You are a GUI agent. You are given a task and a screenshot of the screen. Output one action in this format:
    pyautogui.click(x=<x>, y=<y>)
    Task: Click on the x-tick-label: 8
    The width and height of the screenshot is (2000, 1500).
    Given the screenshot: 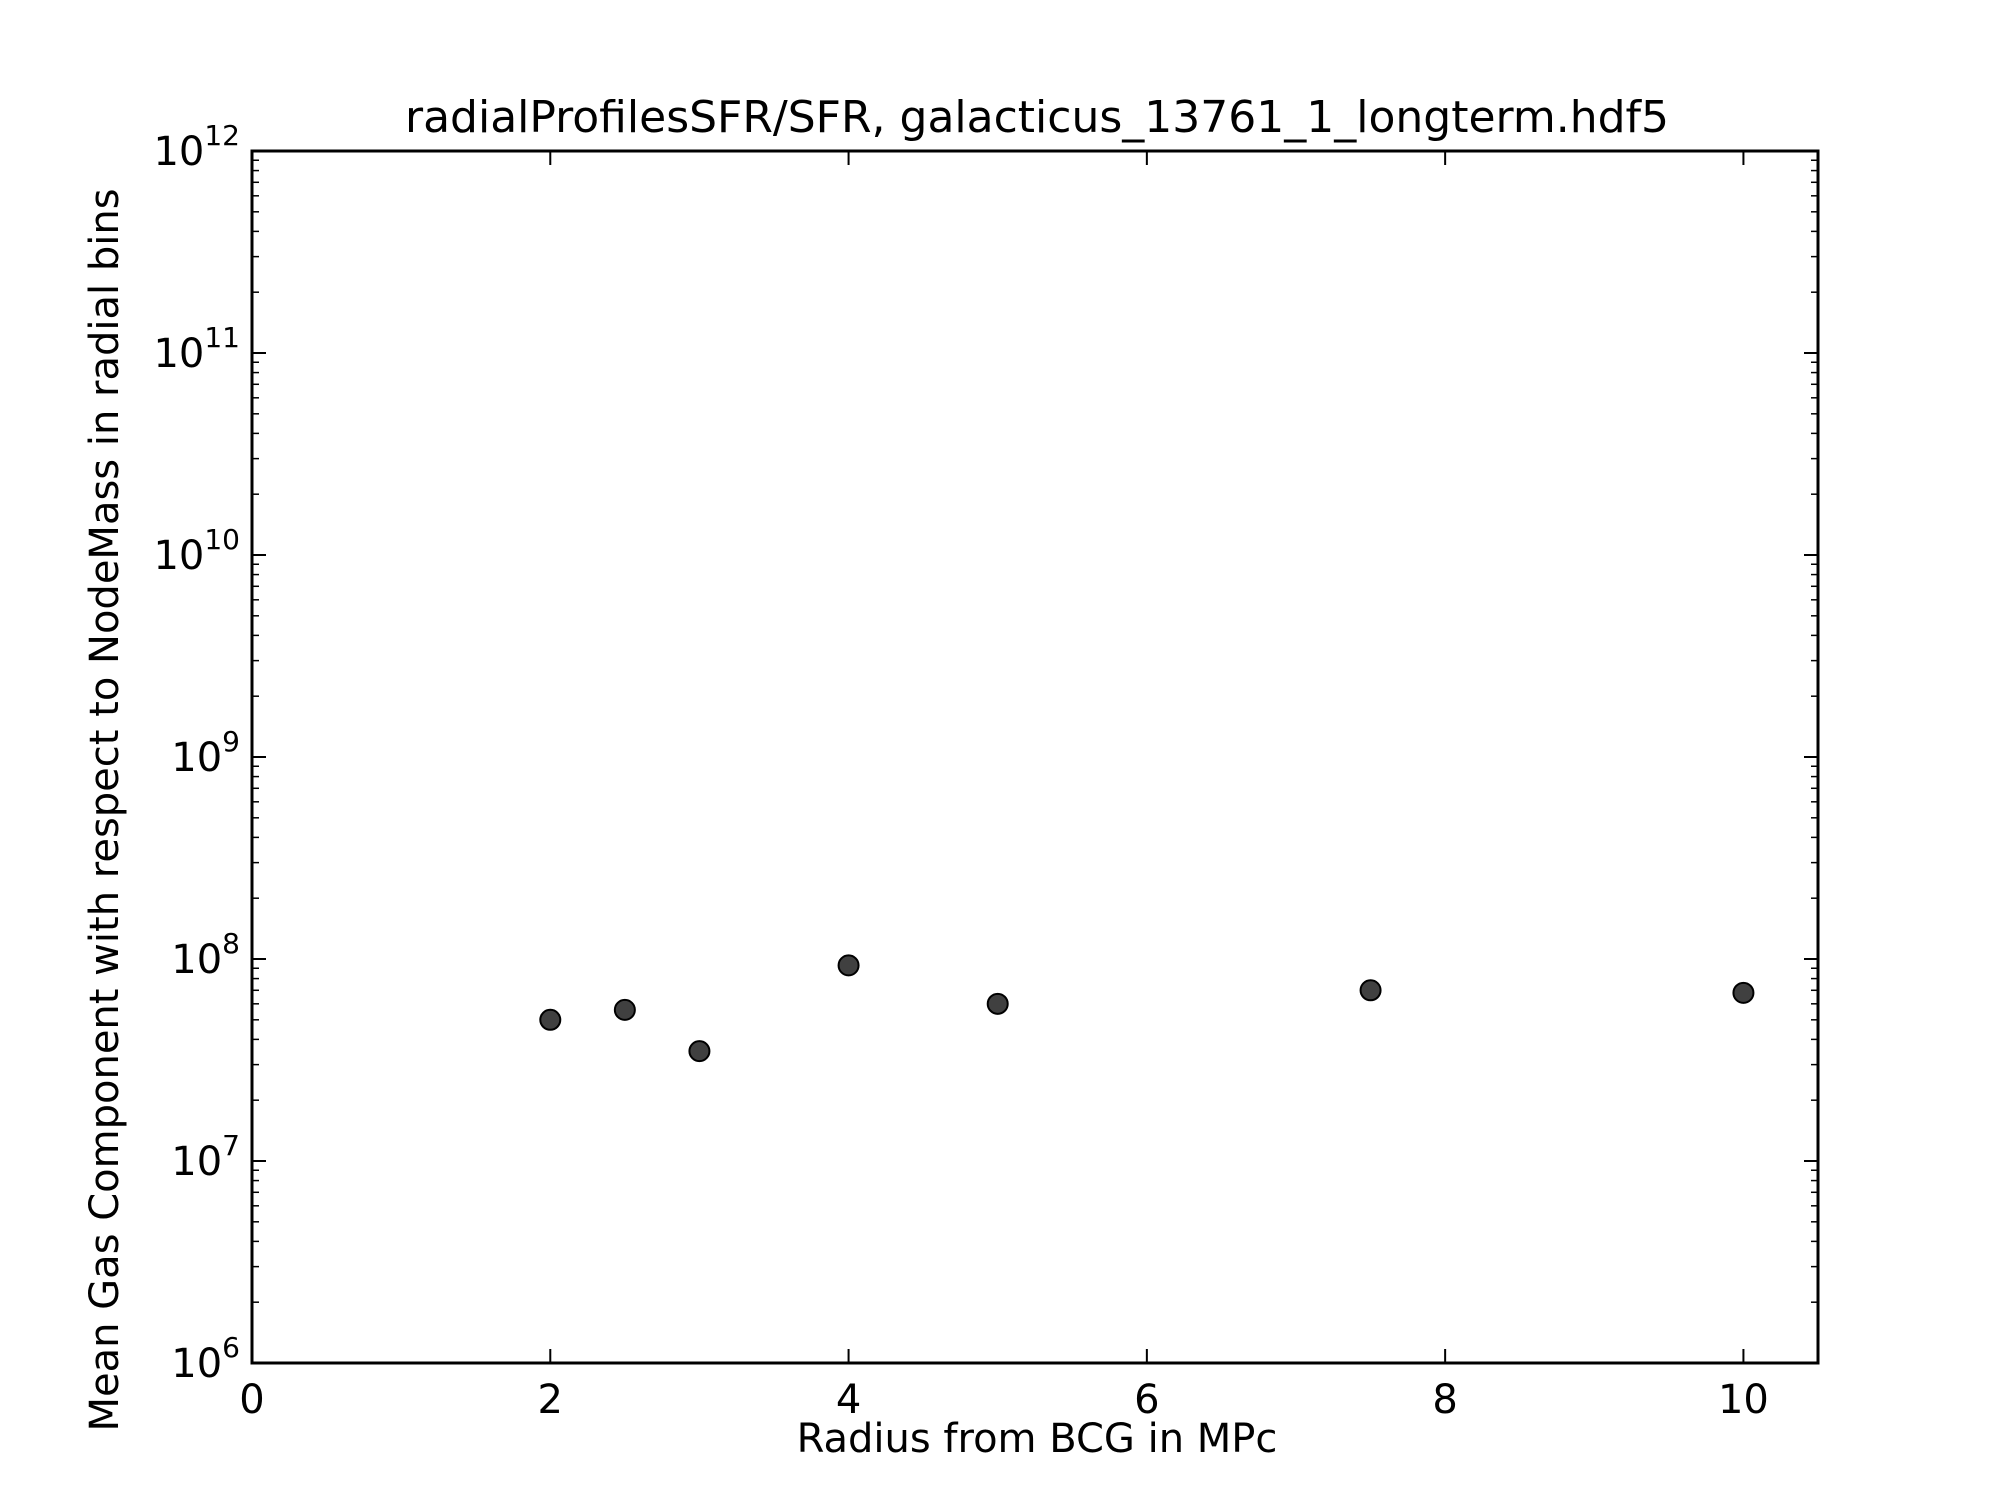 What is the action you would take?
    pyautogui.click(x=1444, y=1400)
    